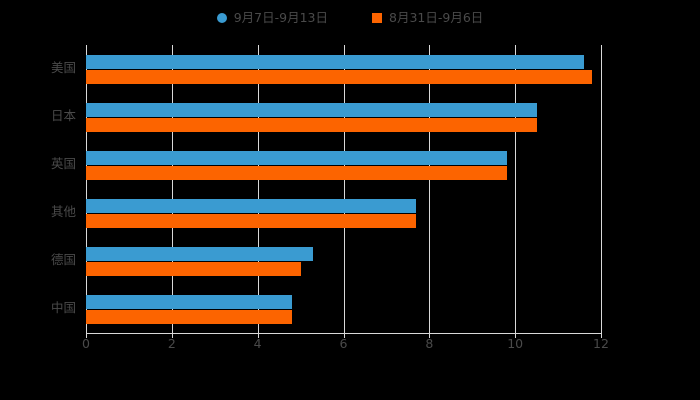  What do you see at coordinates (251, 220) in the screenshot?
I see `bar-其他-8月31日-9月6日` at bounding box center [251, 220].